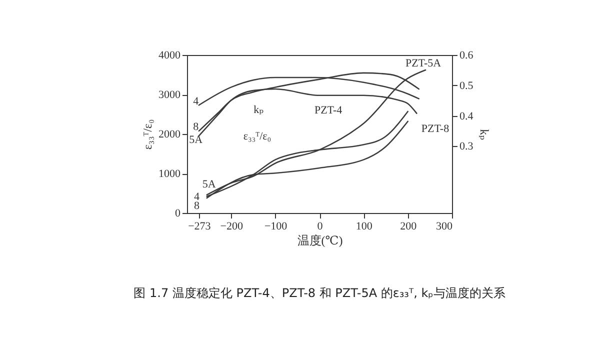 Image resolution: width=600 pixels, height=338 pixels. Describe the element at coordinates (232, 226) in the screenshot. I see `x-tick-label: −200` at that location.